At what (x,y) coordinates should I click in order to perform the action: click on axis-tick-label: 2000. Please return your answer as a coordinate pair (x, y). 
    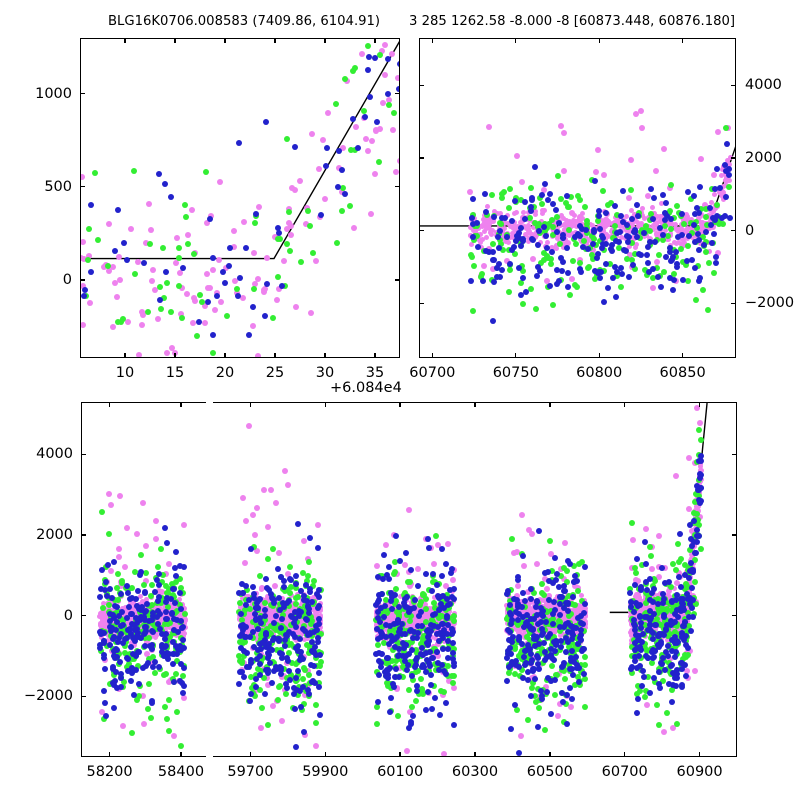
    Looking at the image, I should click on (763, 157).